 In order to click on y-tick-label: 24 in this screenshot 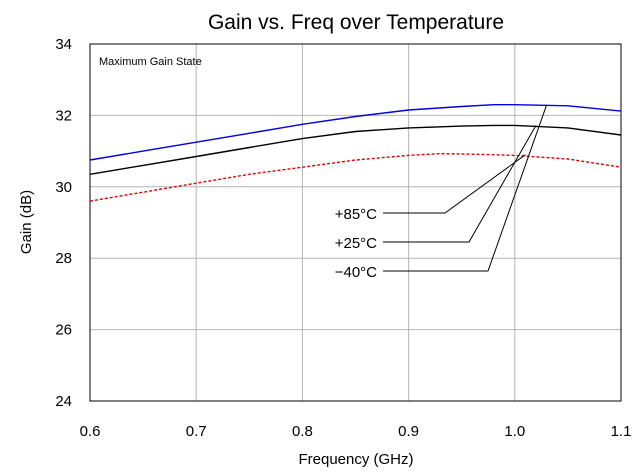, I will do `click(63, 401)`.